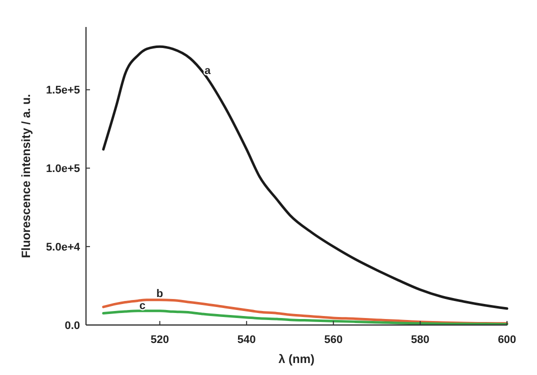 This screenshot has width=537, height=375. I want to click on line-series, so click(305, 318).